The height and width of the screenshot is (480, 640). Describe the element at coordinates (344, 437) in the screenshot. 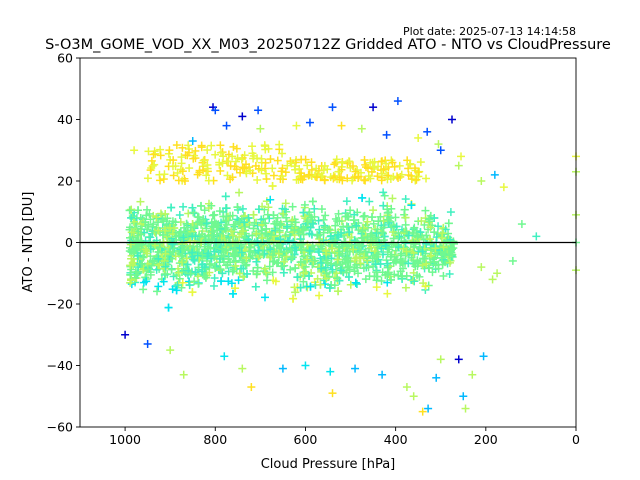

I see `x-axis-ticks: 1000 800 600 400 200 0` at that location.